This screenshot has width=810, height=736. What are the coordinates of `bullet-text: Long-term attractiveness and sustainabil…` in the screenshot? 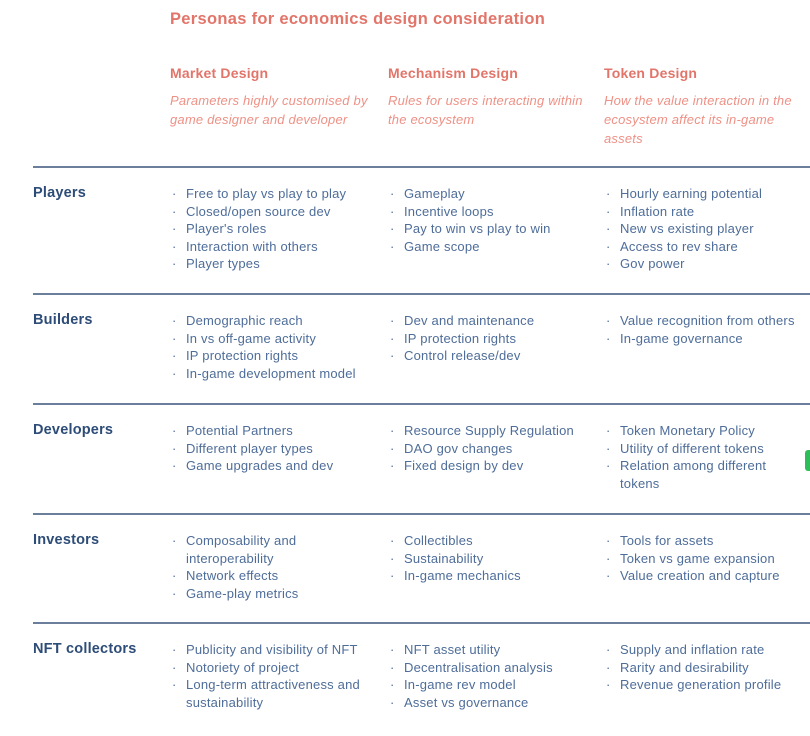 It's located at (273, 693).